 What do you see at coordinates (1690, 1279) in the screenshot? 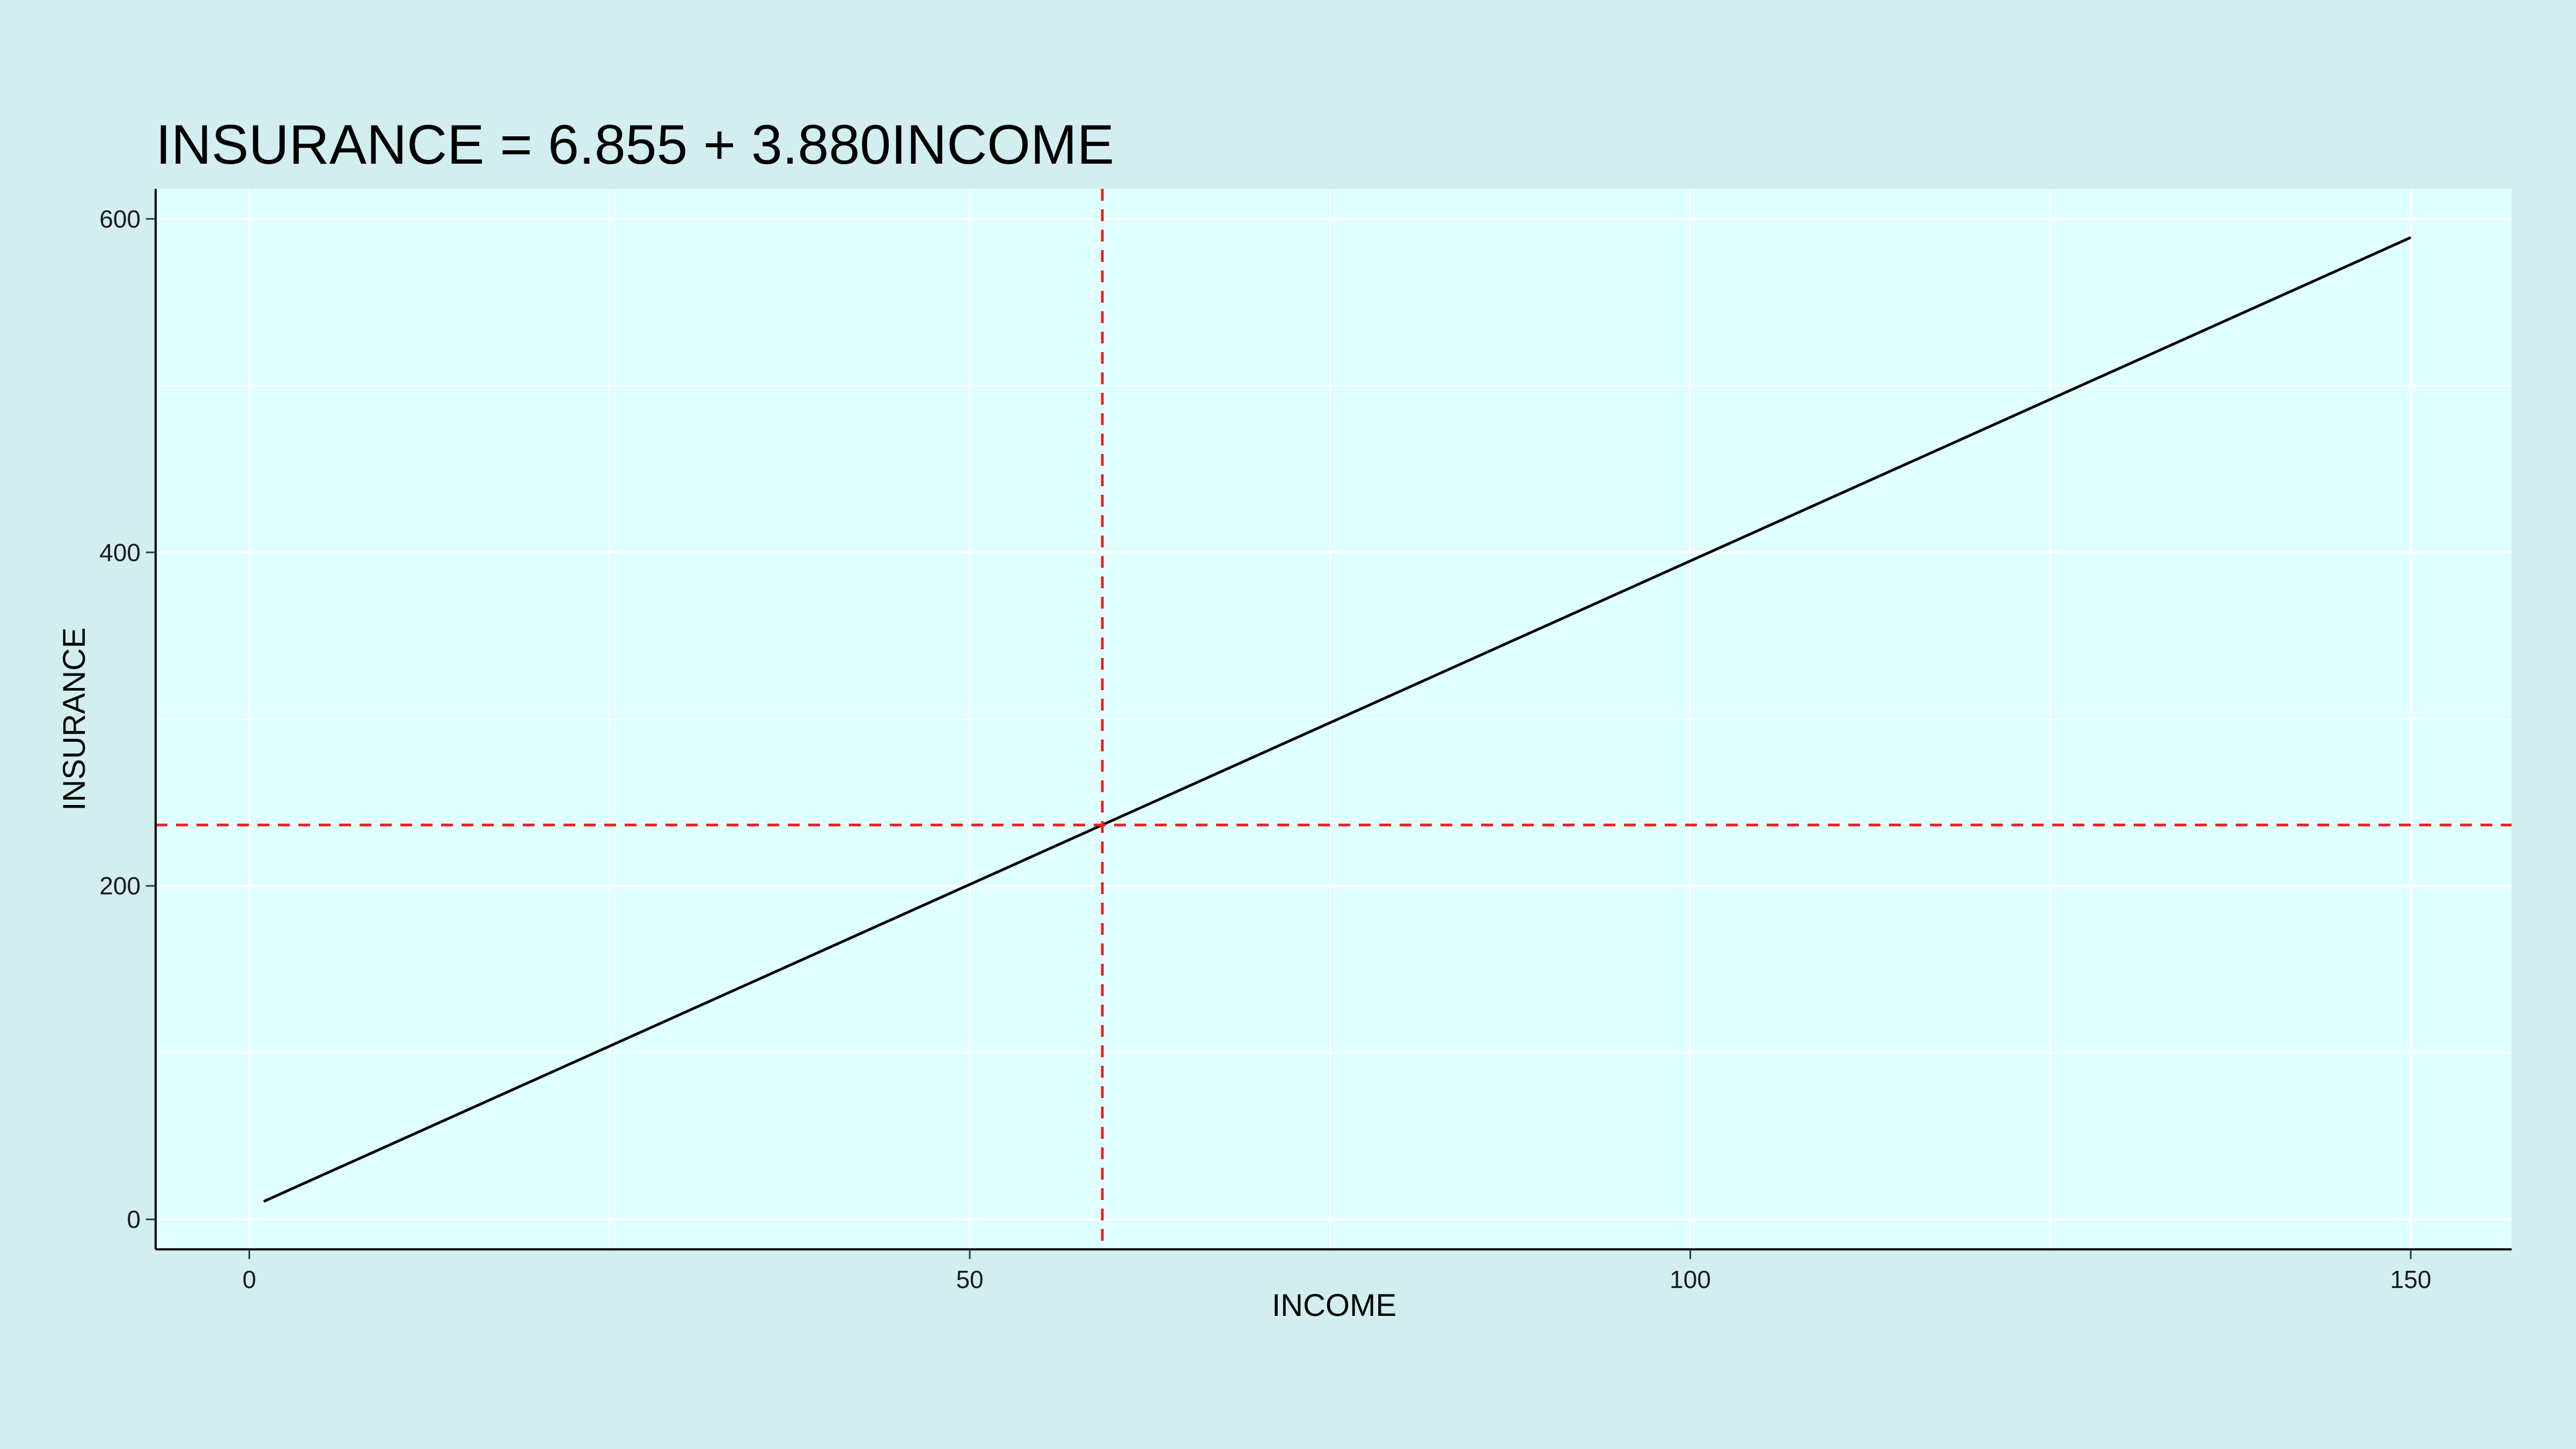
I see `x-tick-label: 100` at bounding box center [1690, 1279].